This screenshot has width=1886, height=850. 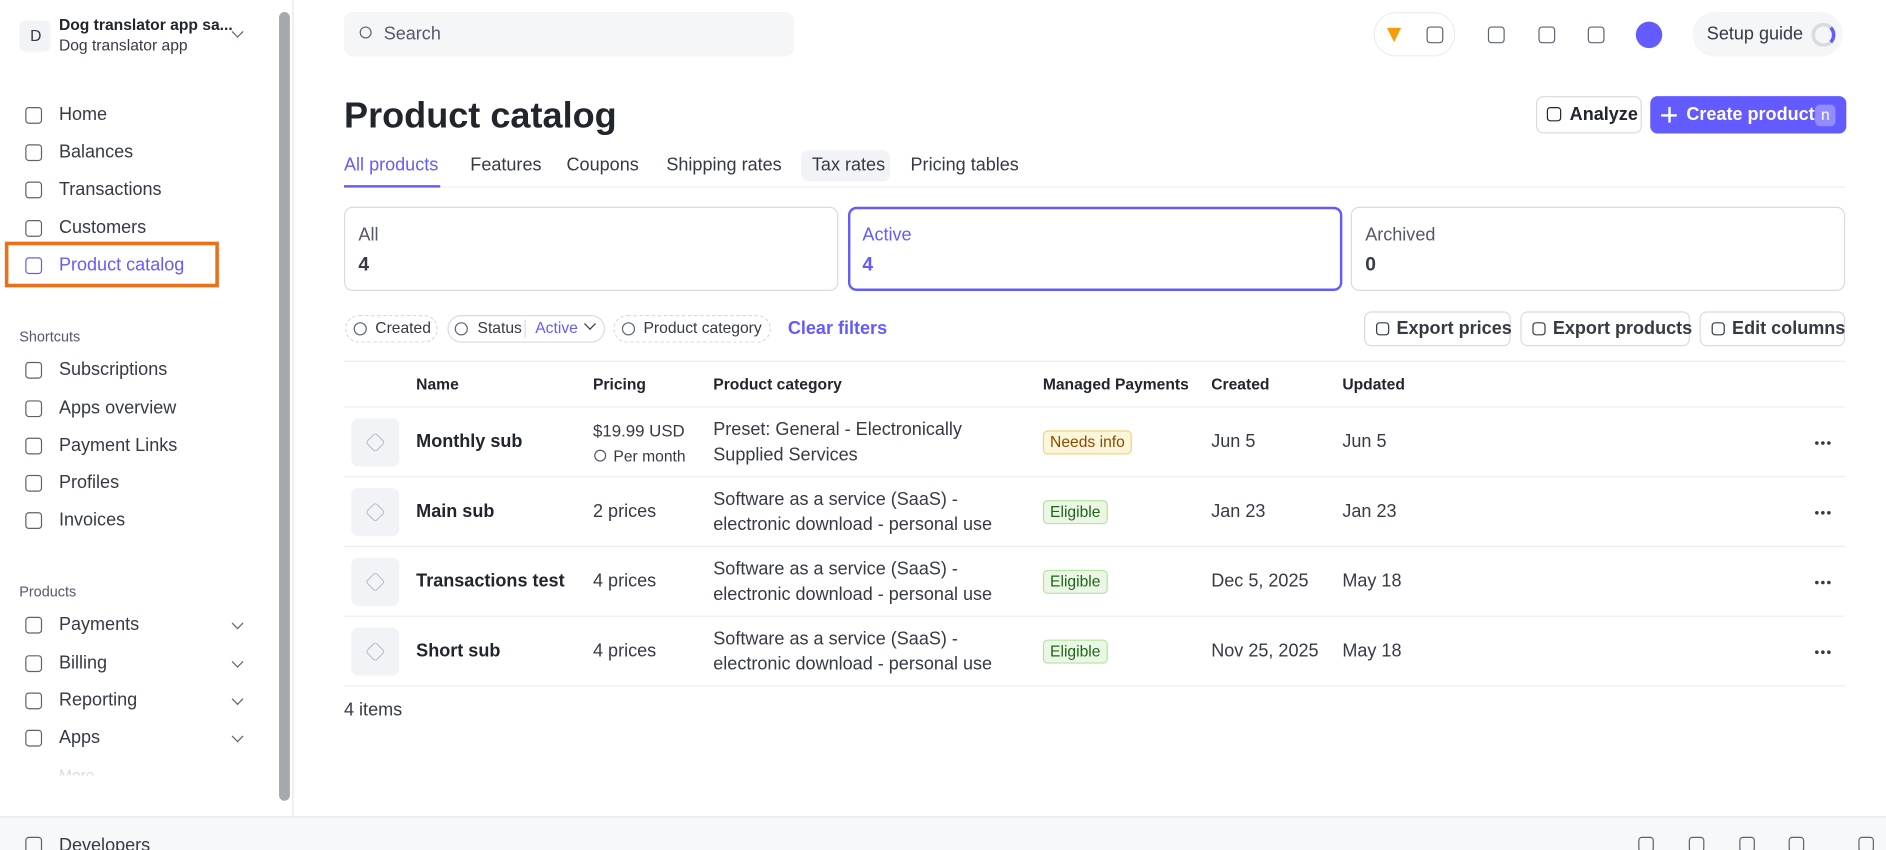 I want to click on column-header: Created, so click(x=1240, y=384).